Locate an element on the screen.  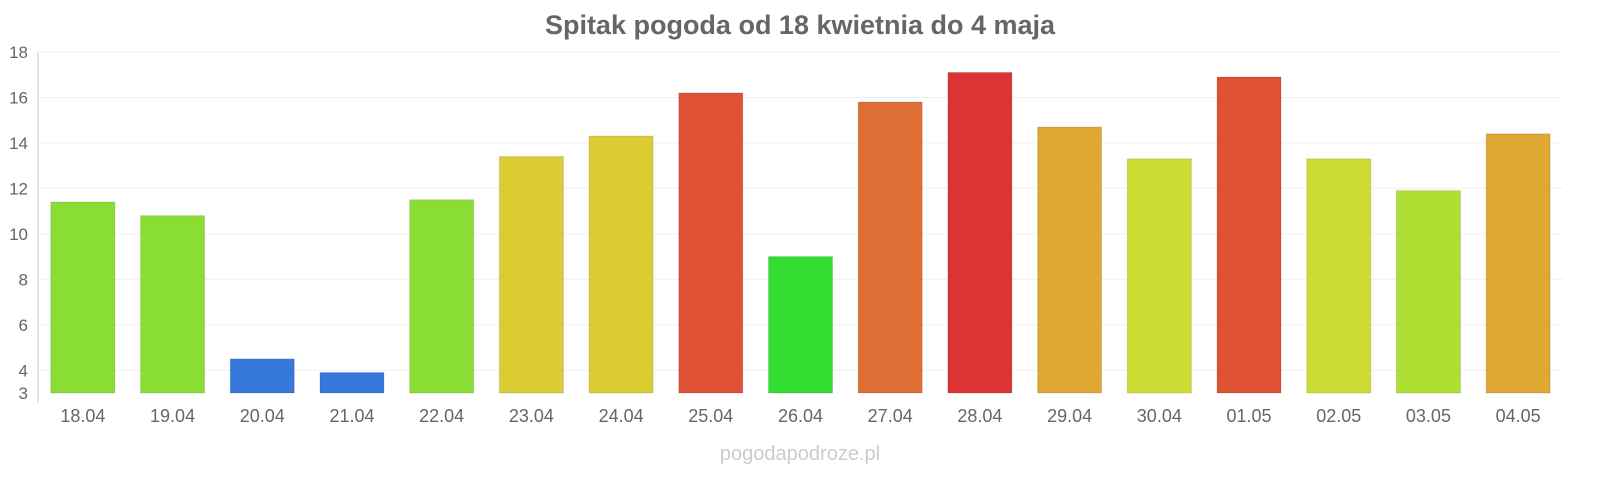
y-tick-label: 16 is located at coordinates (18, 97).